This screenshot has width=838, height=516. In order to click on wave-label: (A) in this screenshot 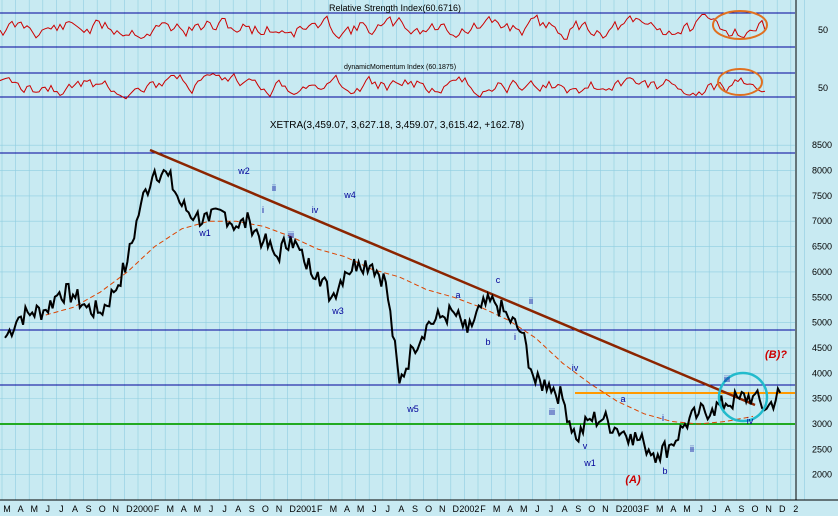, I will do `click(633, 480)`.